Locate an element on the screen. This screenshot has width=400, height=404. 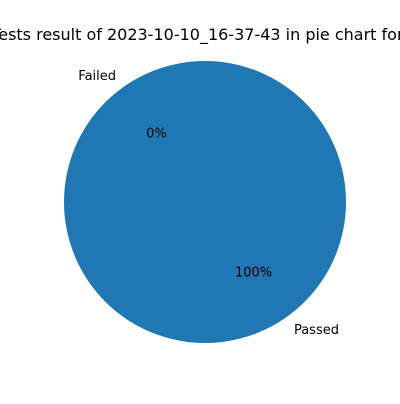
category-label-failed: Failed is located at coordinates (97, 76).